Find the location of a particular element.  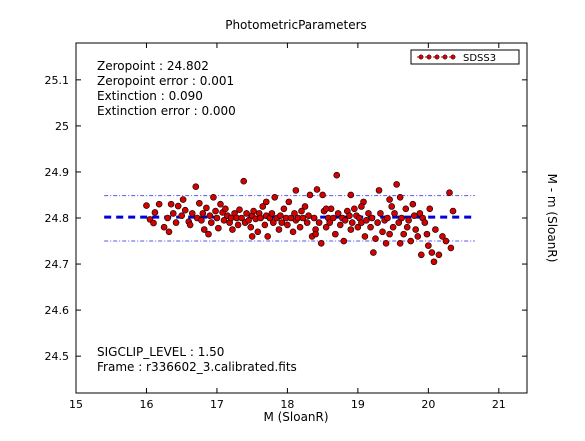

x-tick-label: 20 is located at coordinates (428, 404).